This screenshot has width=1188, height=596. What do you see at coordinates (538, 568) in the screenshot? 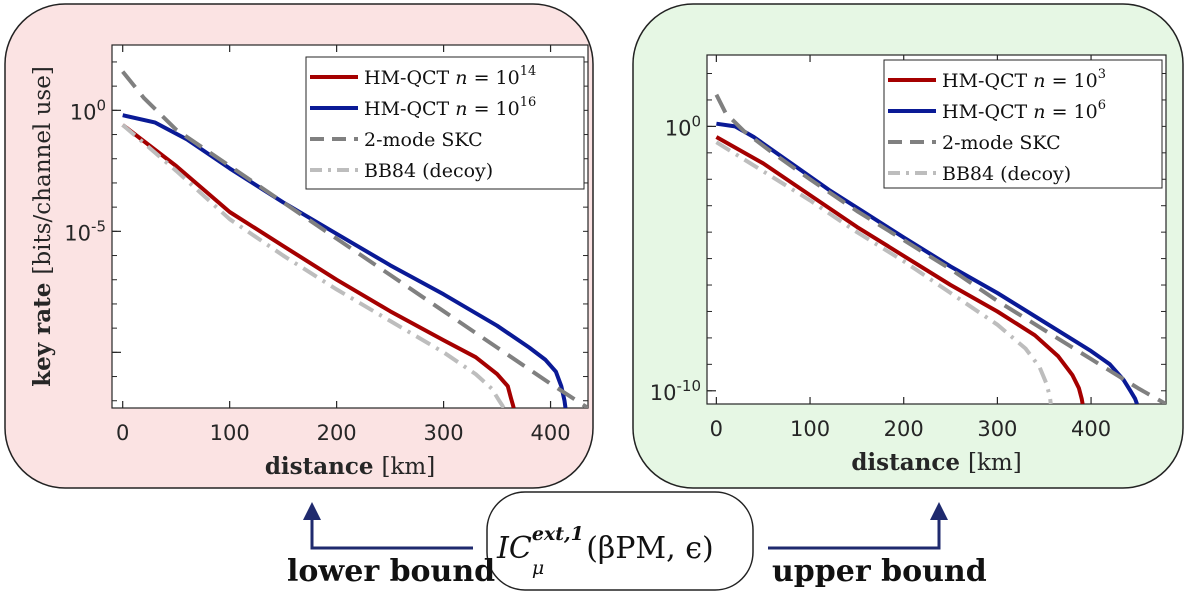
I see `formula-sub: μ` at bounding box center [538, 568].